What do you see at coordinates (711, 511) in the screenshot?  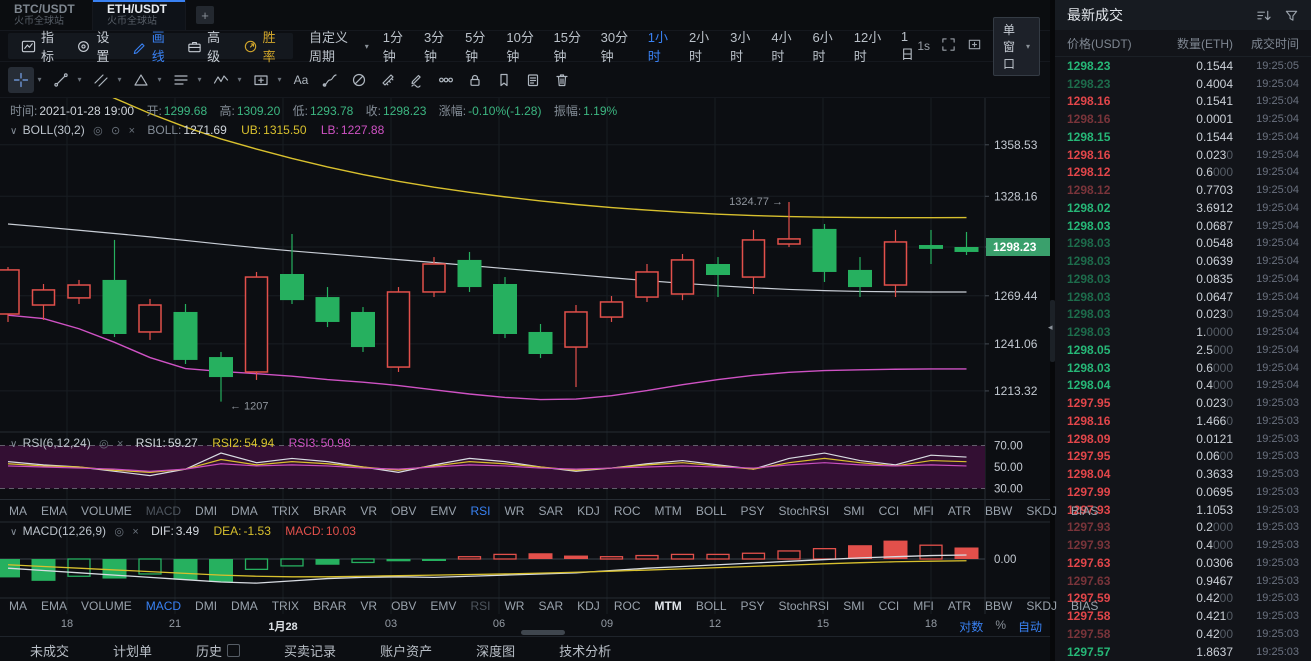 I see `indicator-tab-BOLL: BOLL` at bounding box center [711, 511].